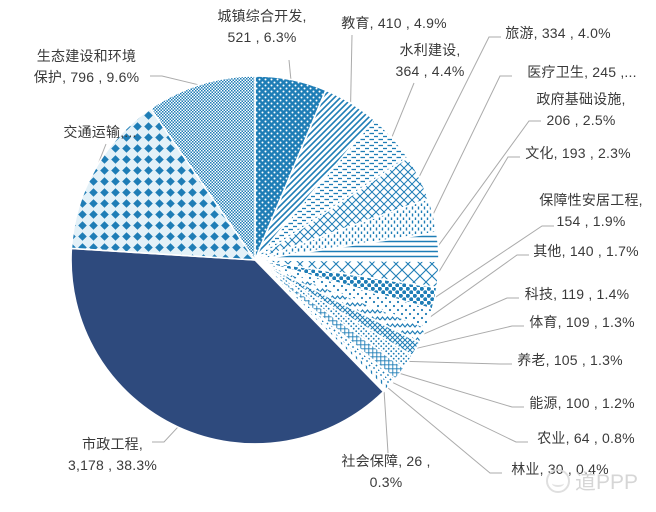 Image resolution: width=656 pixels, height=512 pixels. I want to click on slice-label-line: 364 , 4.4%, so click(430, 71).